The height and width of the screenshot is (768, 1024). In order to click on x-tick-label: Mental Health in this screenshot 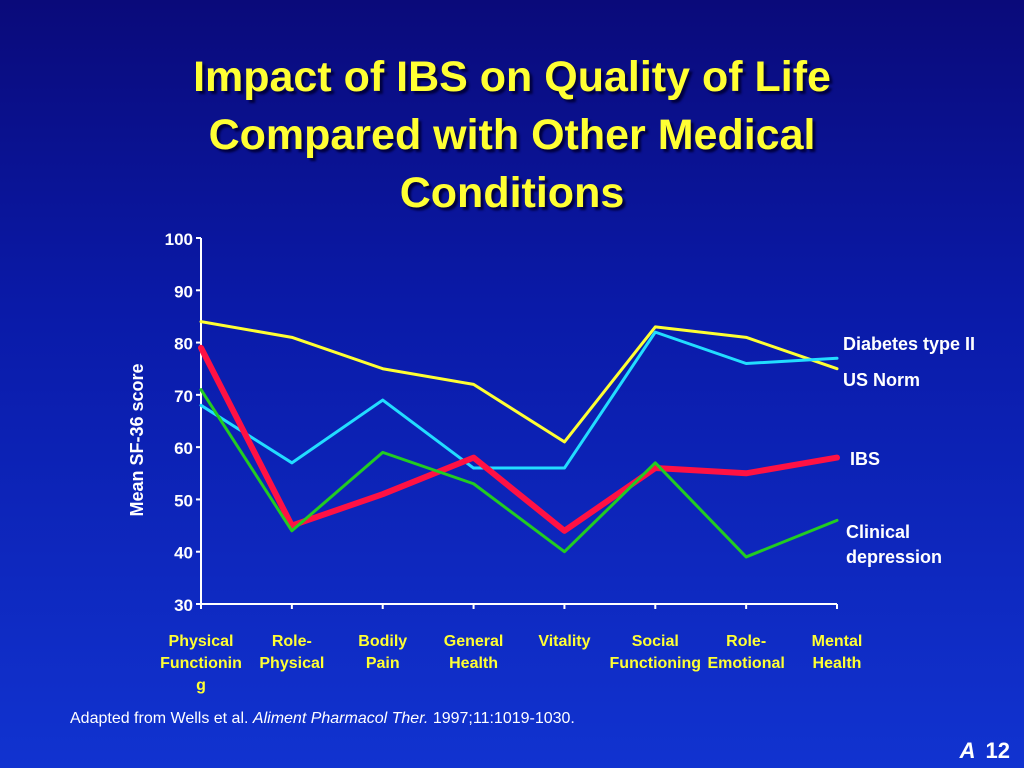, I will do `click(837, 652)`.